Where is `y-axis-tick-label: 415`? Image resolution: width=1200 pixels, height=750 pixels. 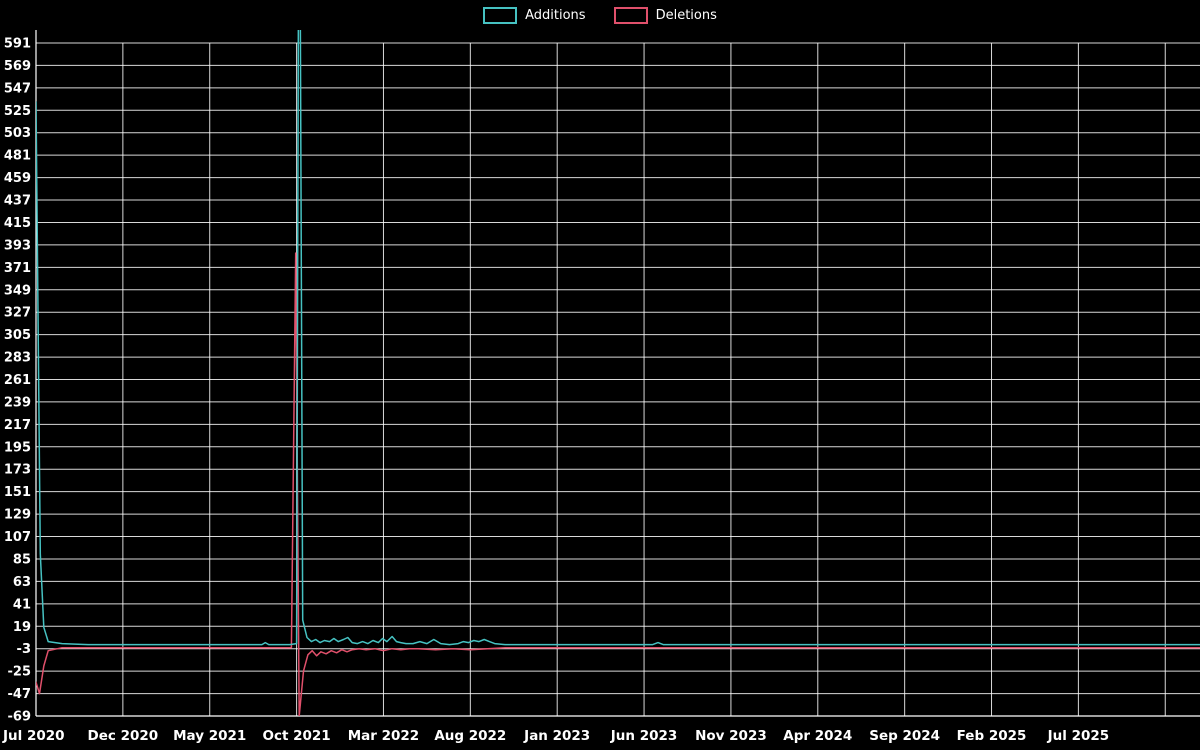
y-axis-tick-label: 415 is located at coordinates (17, 223).